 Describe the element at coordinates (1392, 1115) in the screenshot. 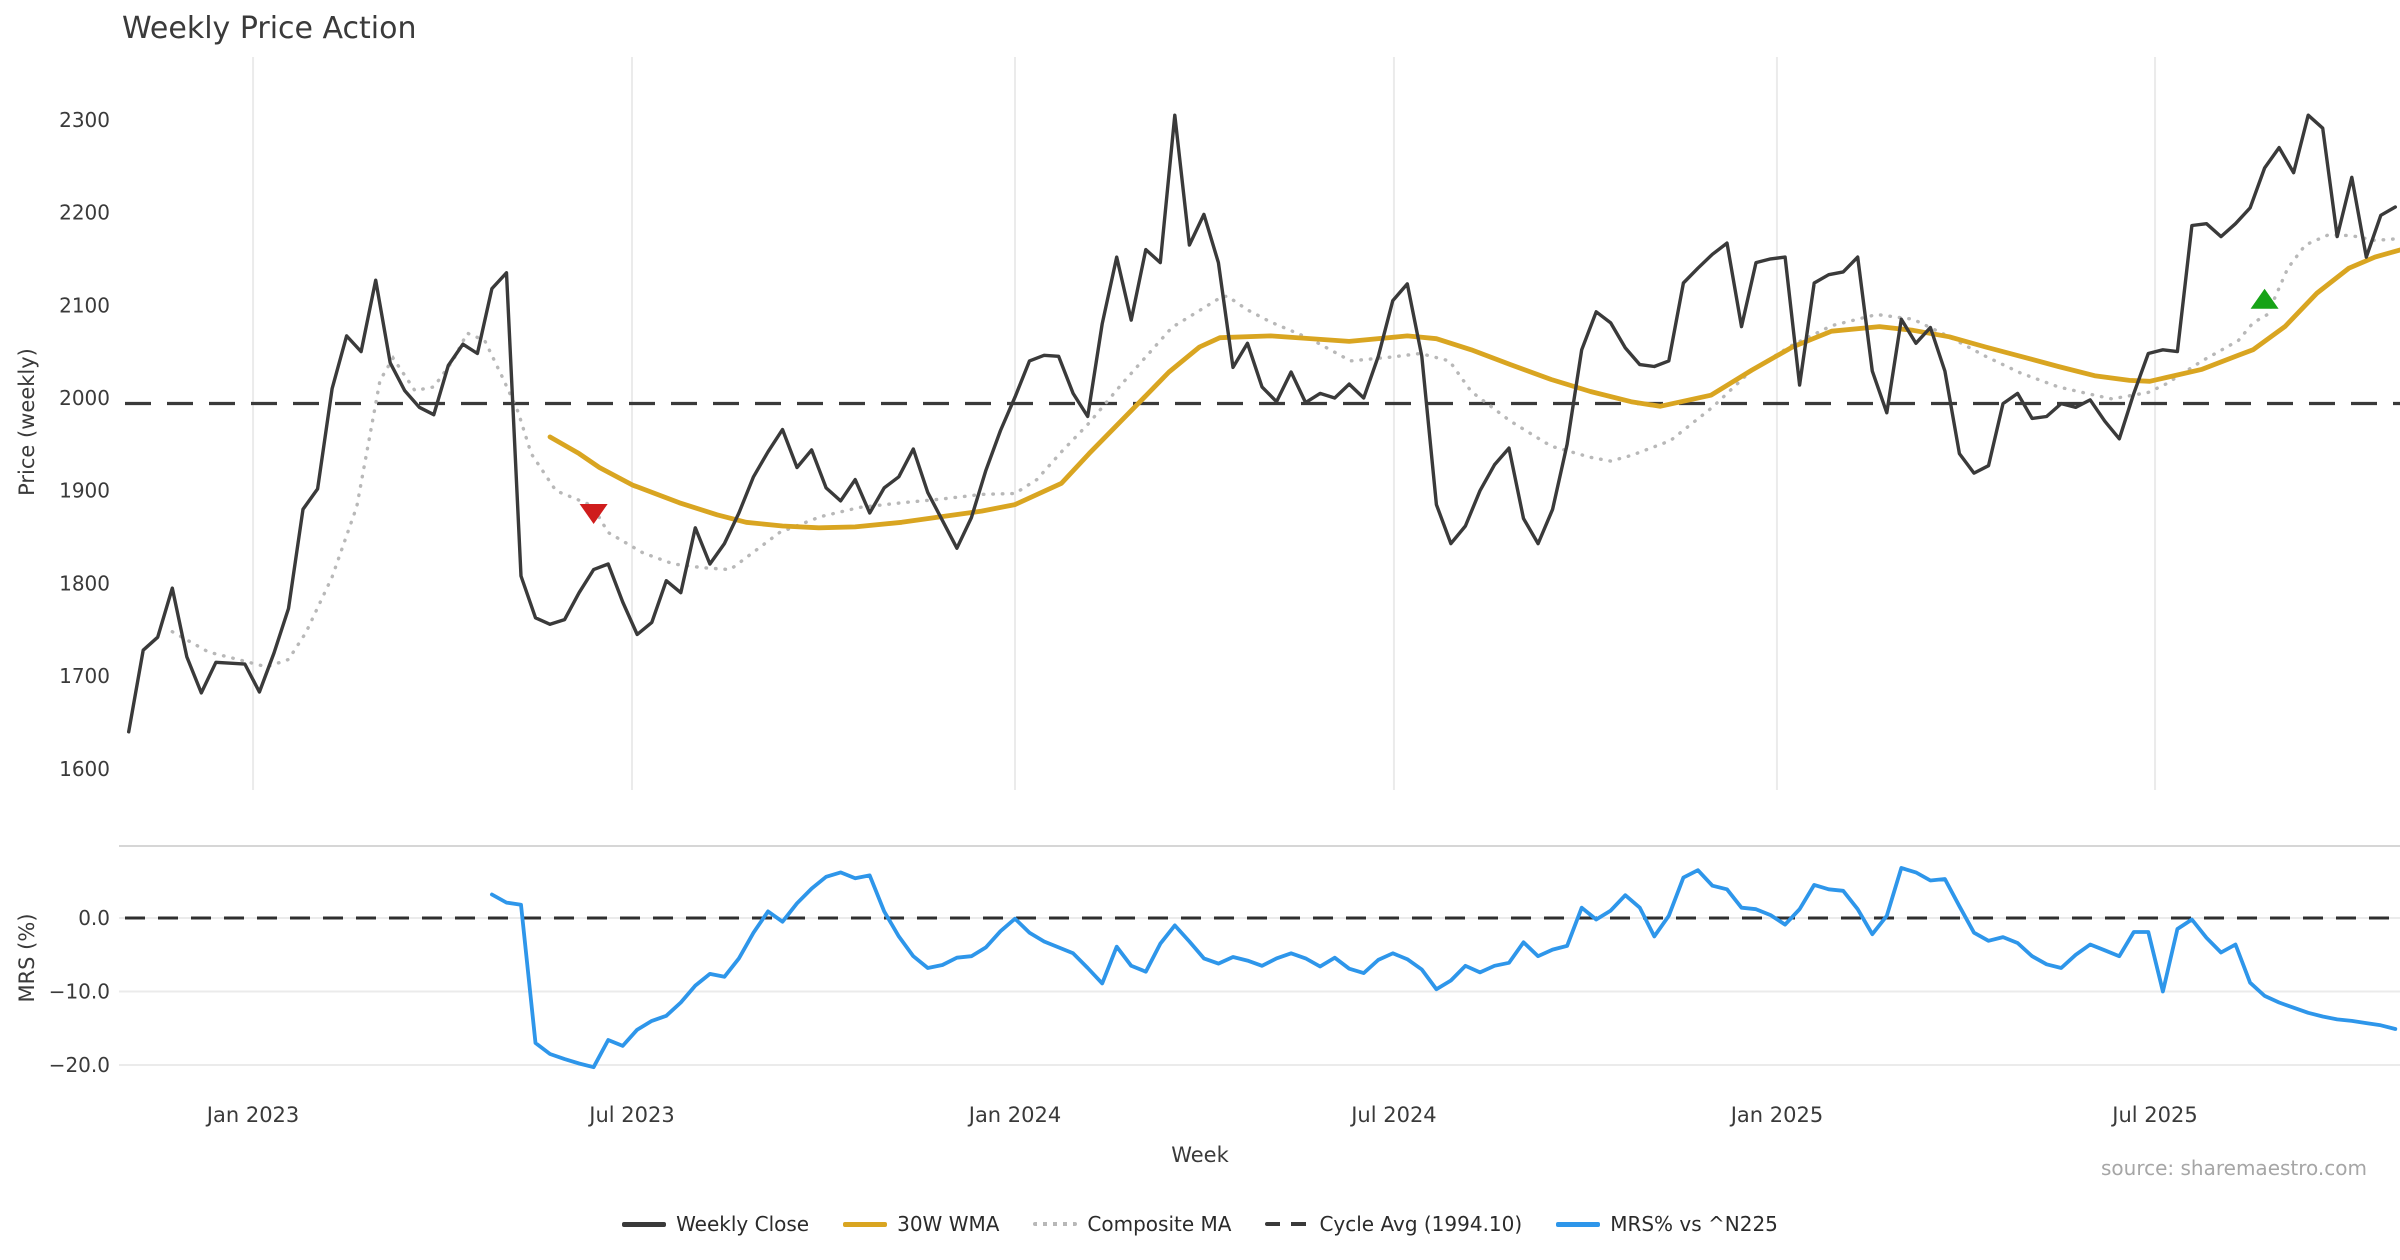

I see `x-tick-label: Jul 2024` at that location.